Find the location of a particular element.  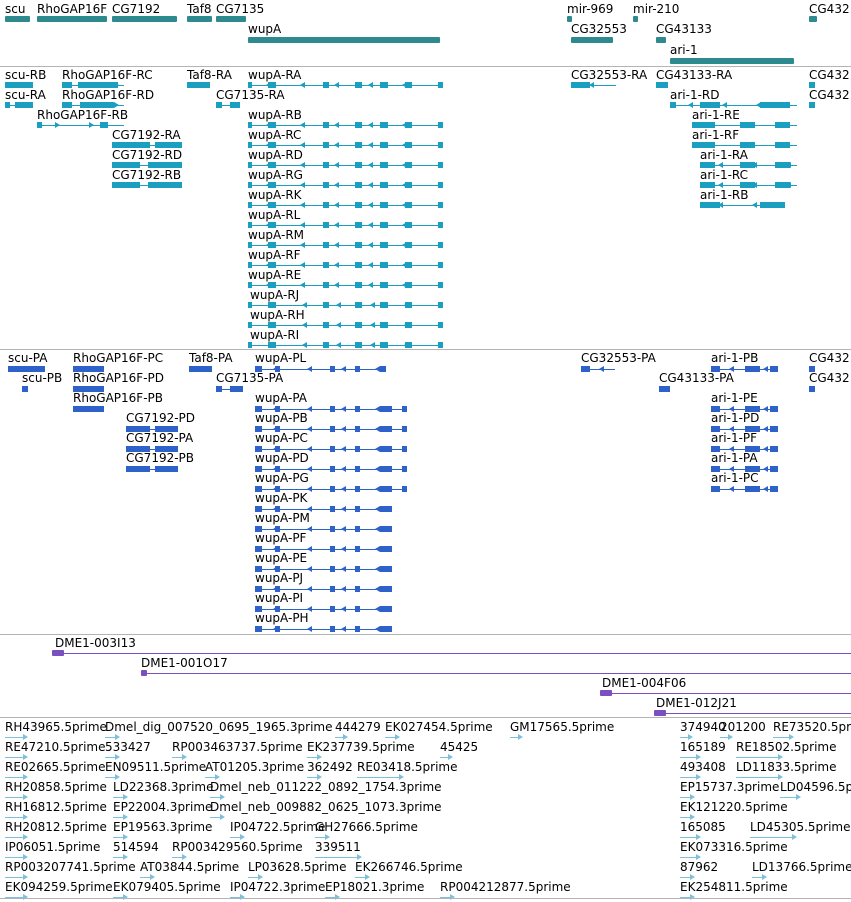

protein-label: ari-1-PA is located at coordinates (734, 458).